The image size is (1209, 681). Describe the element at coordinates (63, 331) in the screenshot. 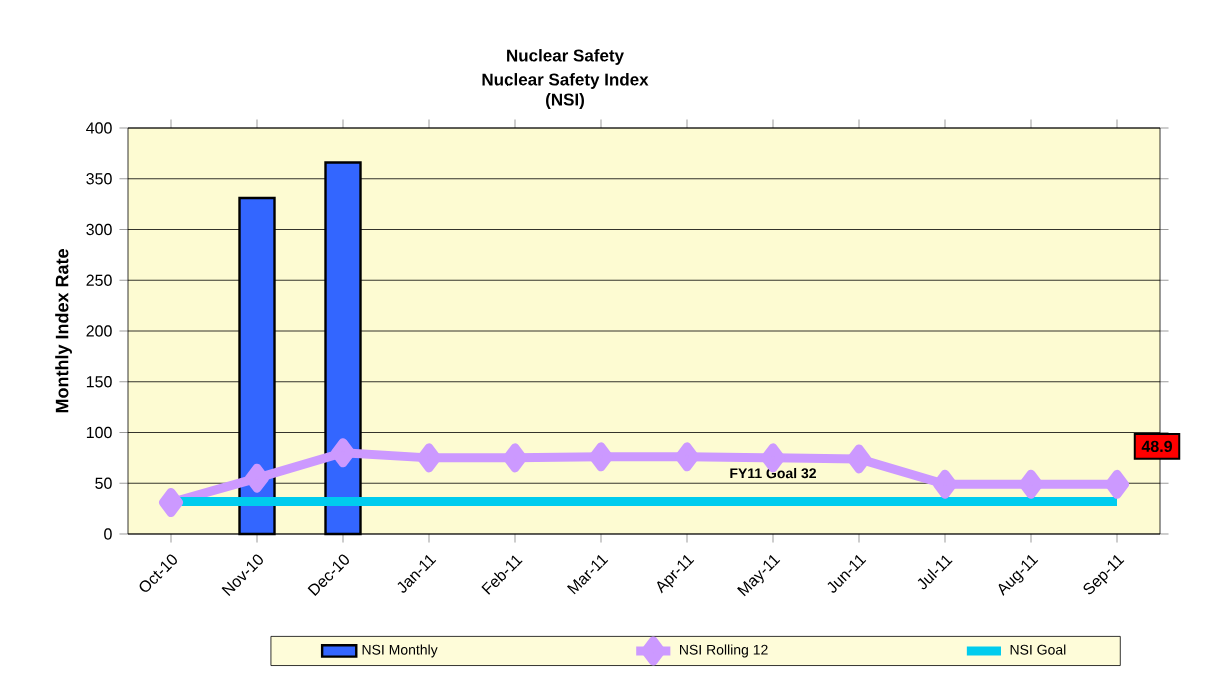

I see `y-axis-title: Monthly Index Rate` at that location.